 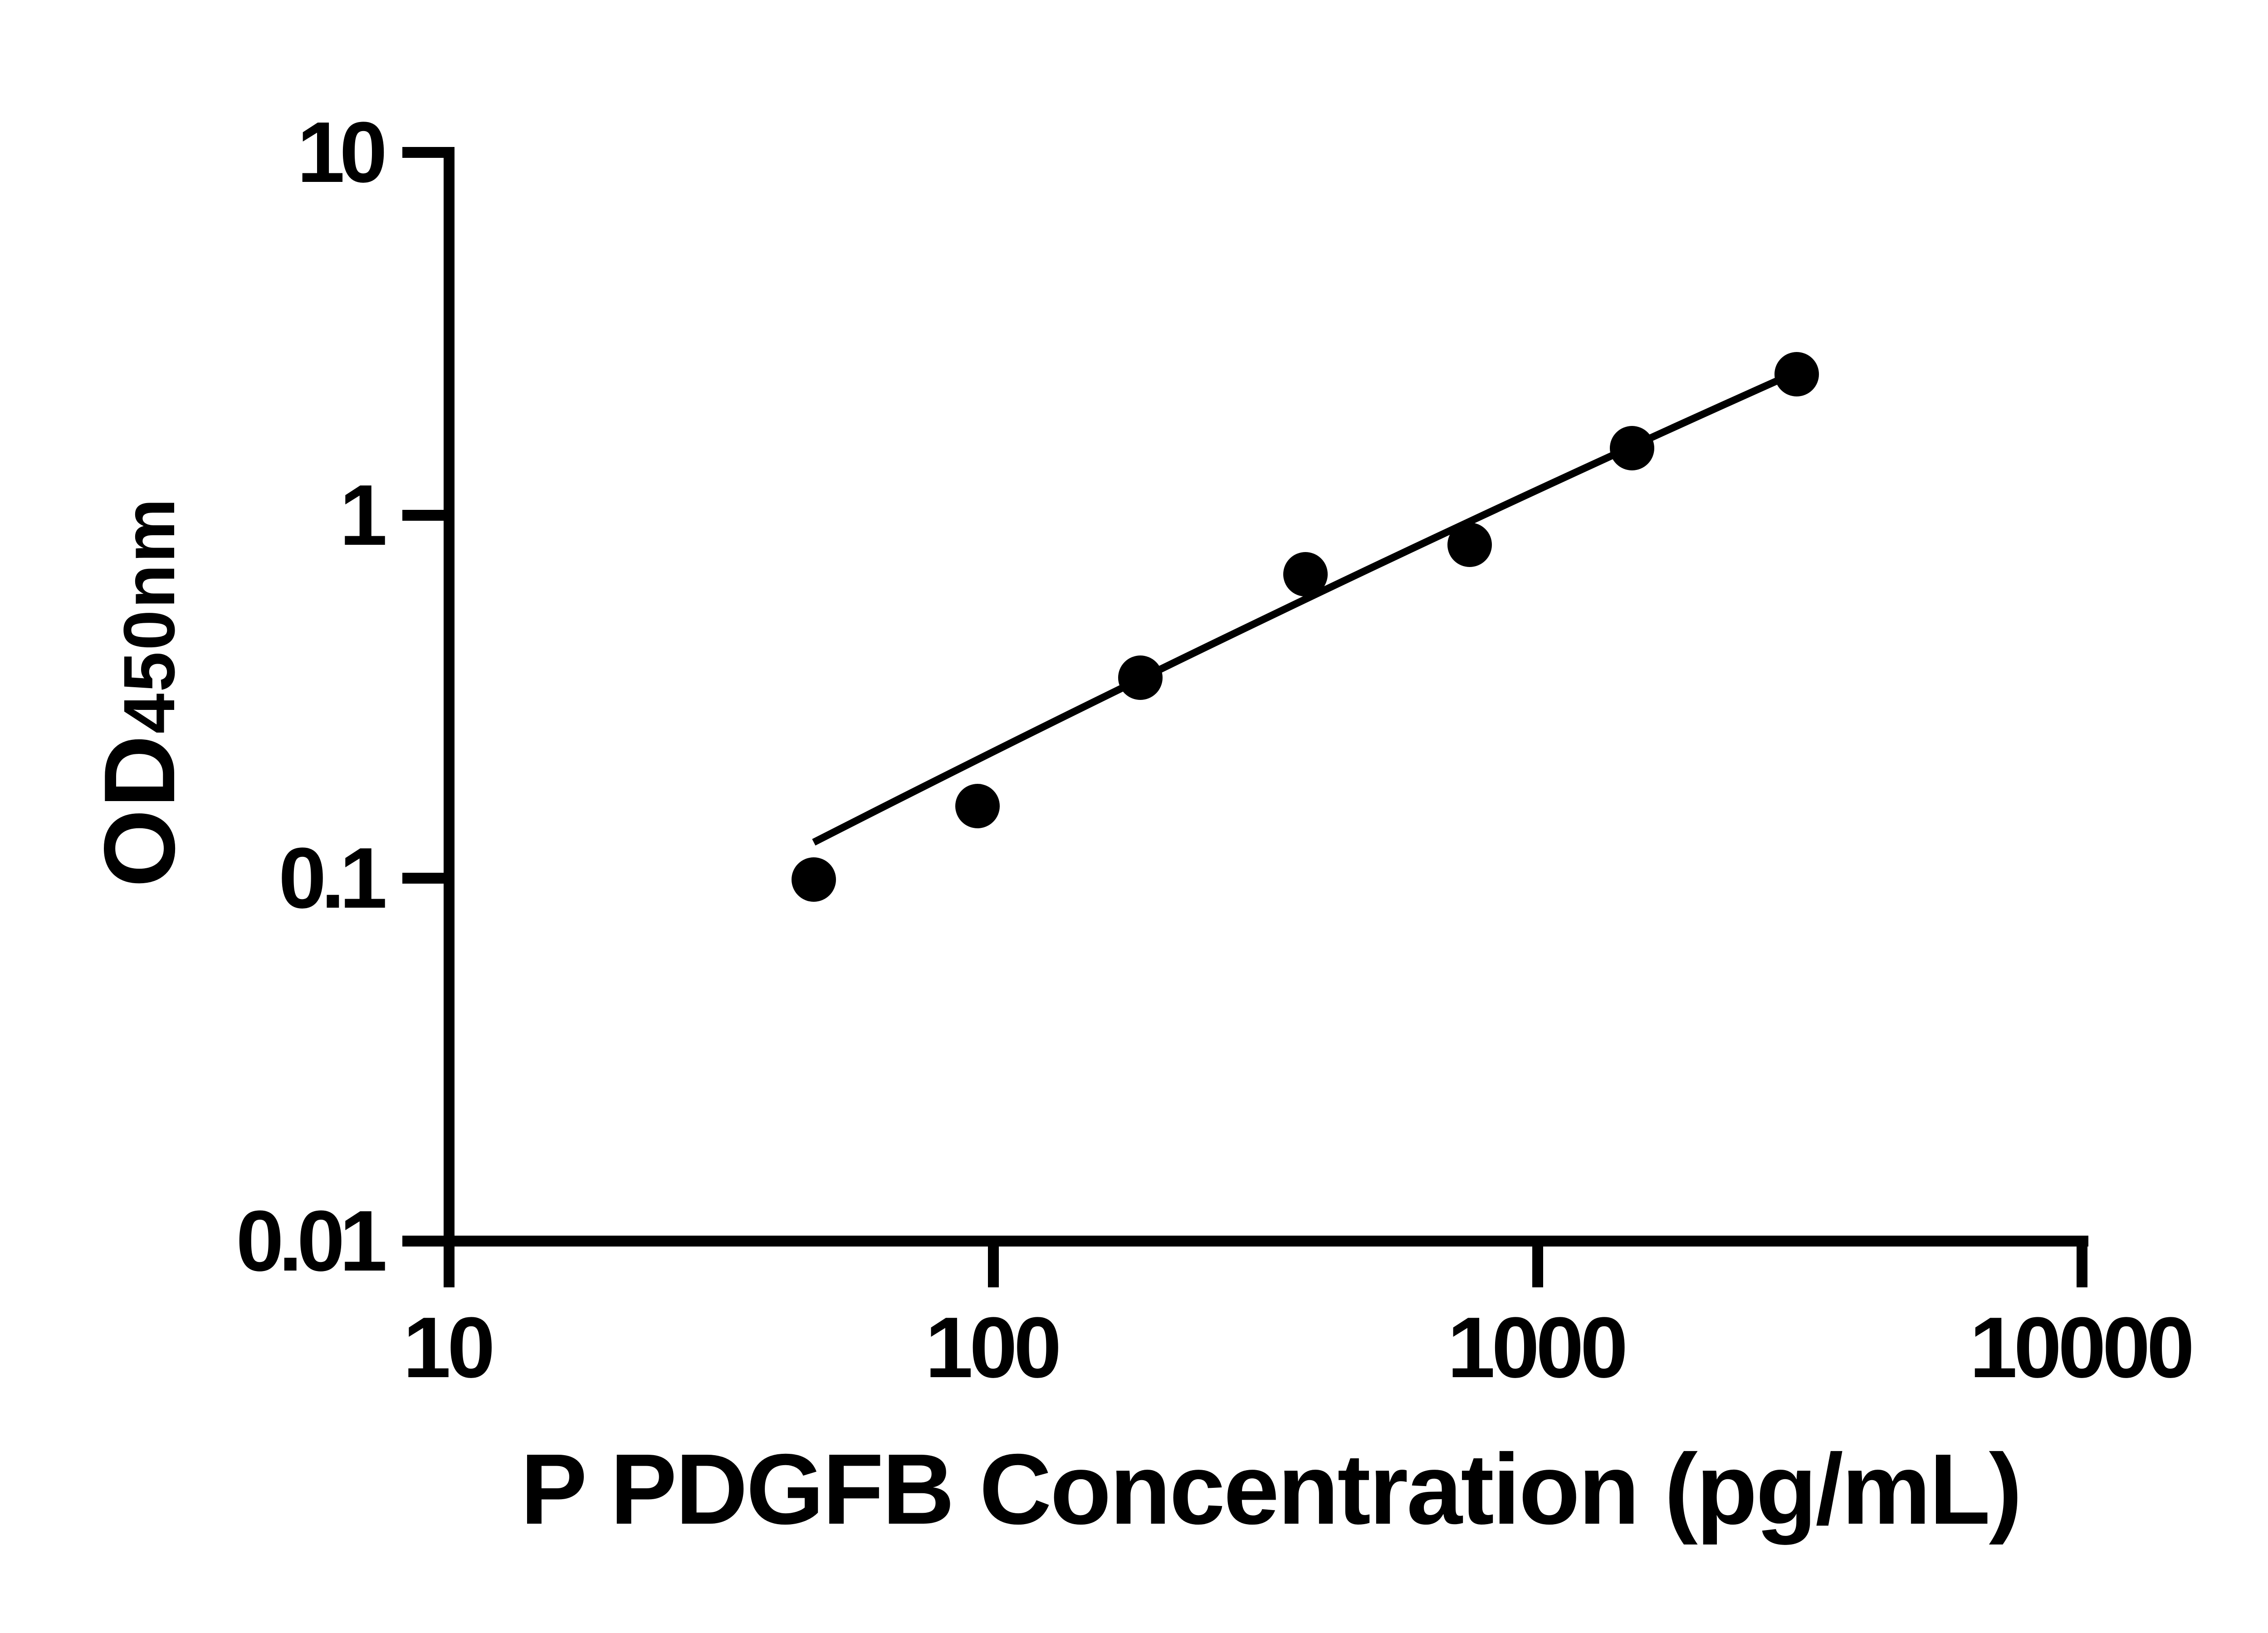 I want to click on svg-text: 1, so click(x=362, y=515).